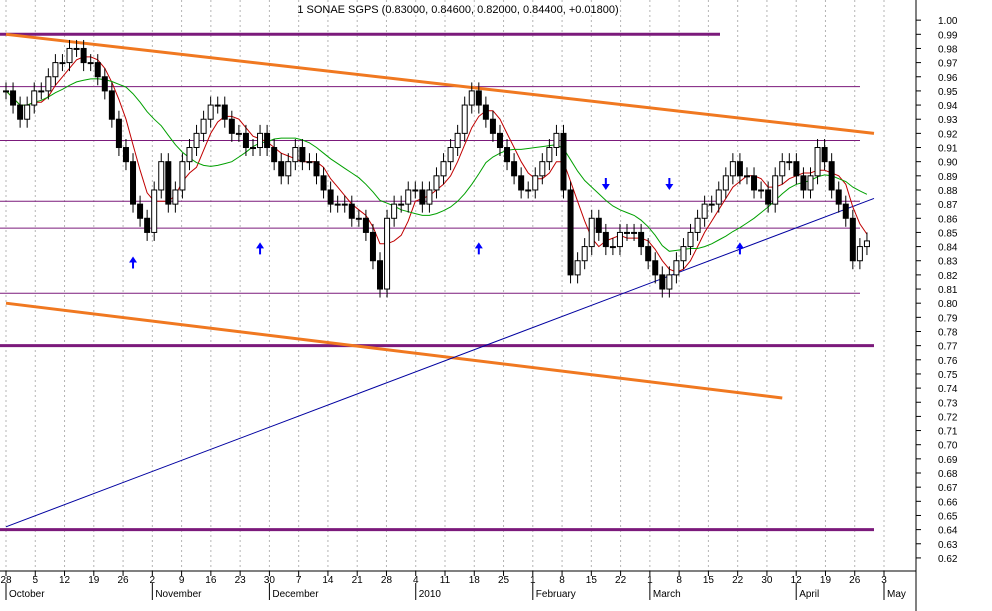 The height and width of the screenshot is (611, 992). What do you see at coordinates (948, 276) in the screenshot?
I see `y-tick-label: 0.82` at bounding box center [948, 276].